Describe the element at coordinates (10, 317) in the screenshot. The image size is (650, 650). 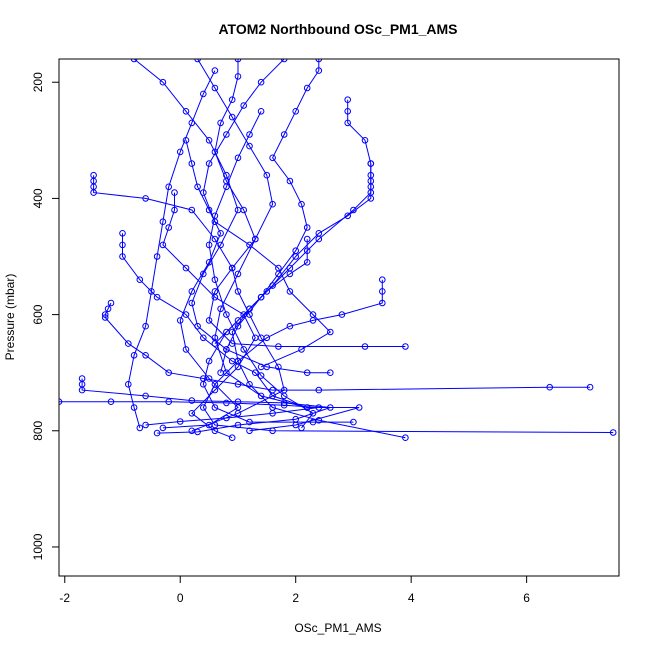
I see `y-axis-label: Pressure (mbar)` at that location.